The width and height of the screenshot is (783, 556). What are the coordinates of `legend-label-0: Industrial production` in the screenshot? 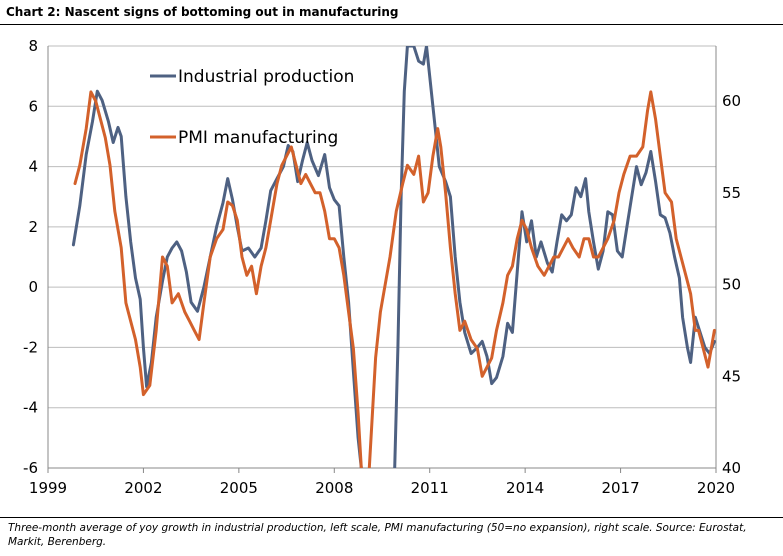 It's located at (266, 77).